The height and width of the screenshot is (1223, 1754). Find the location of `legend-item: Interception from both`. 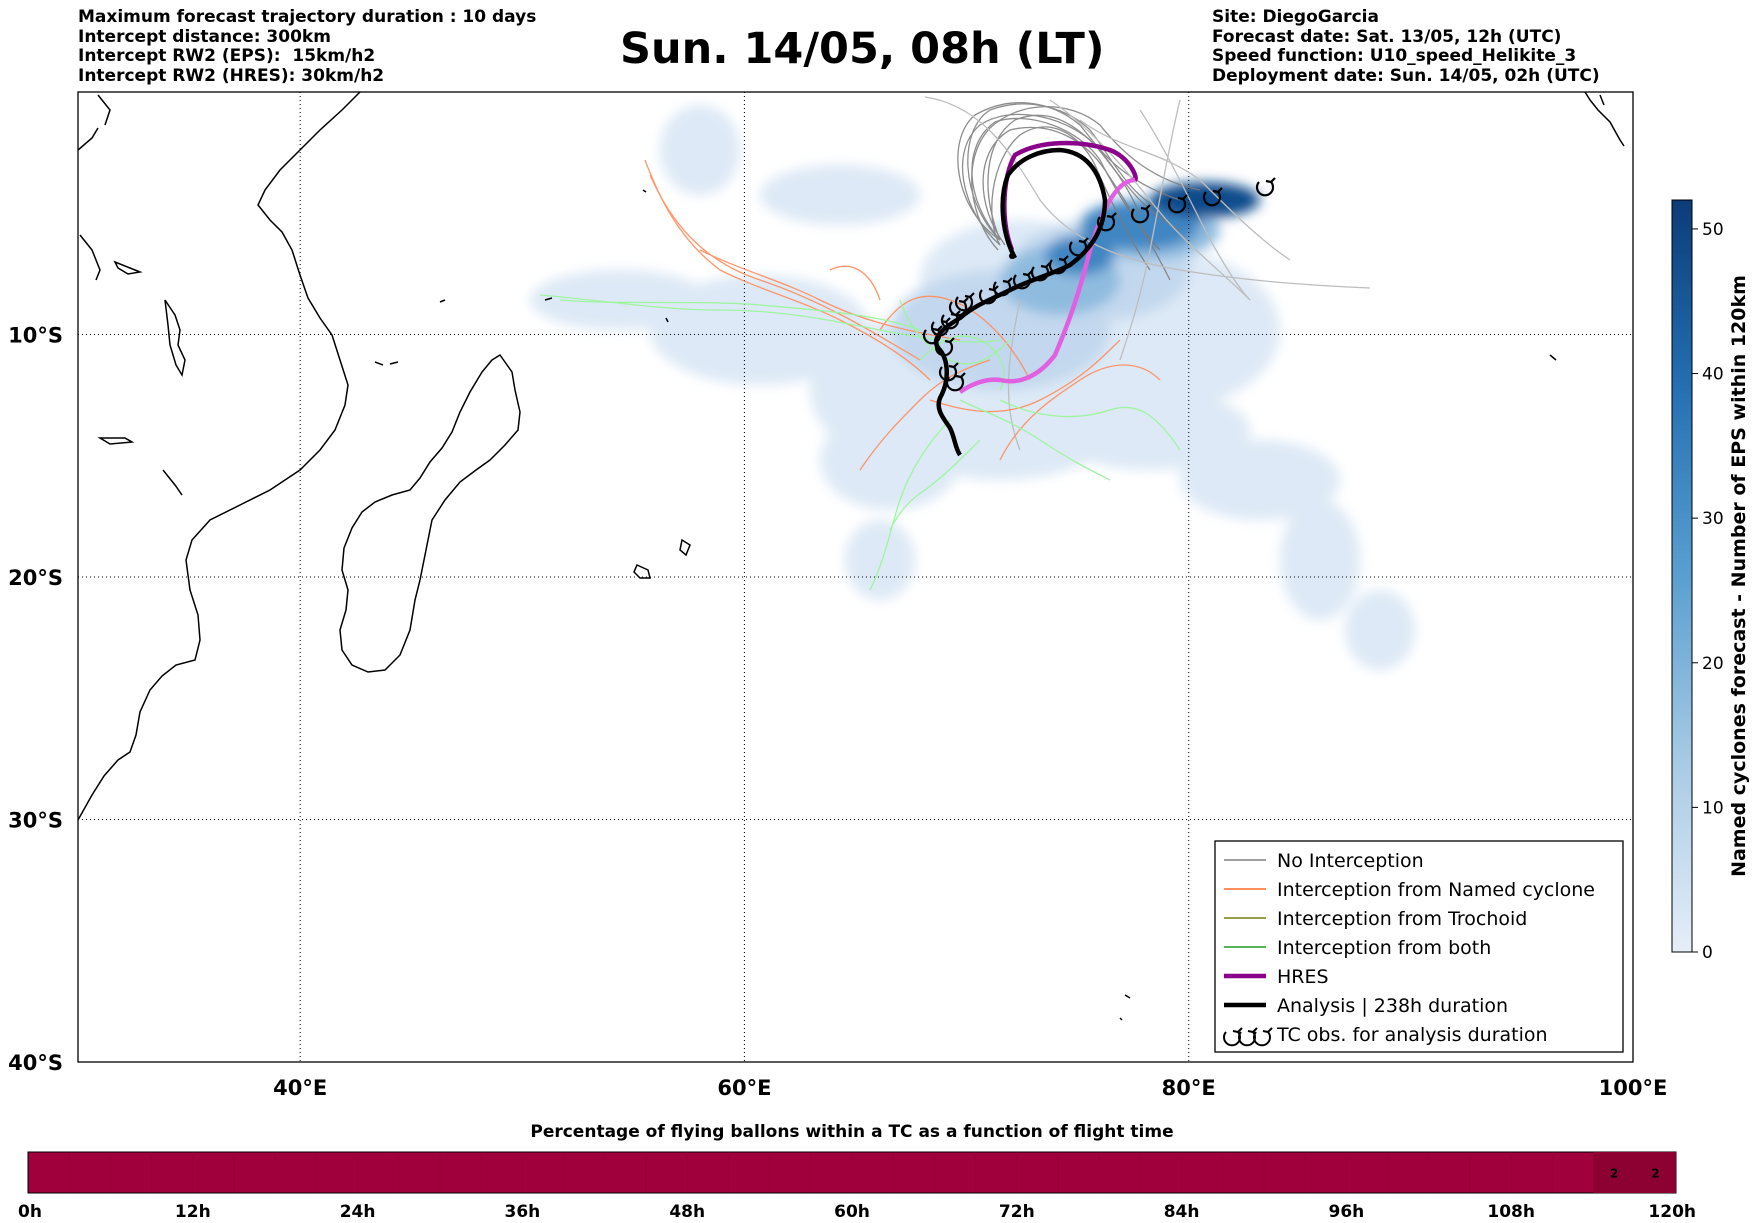

legend-item: Interception from both is located at coordinates (1357, 948).